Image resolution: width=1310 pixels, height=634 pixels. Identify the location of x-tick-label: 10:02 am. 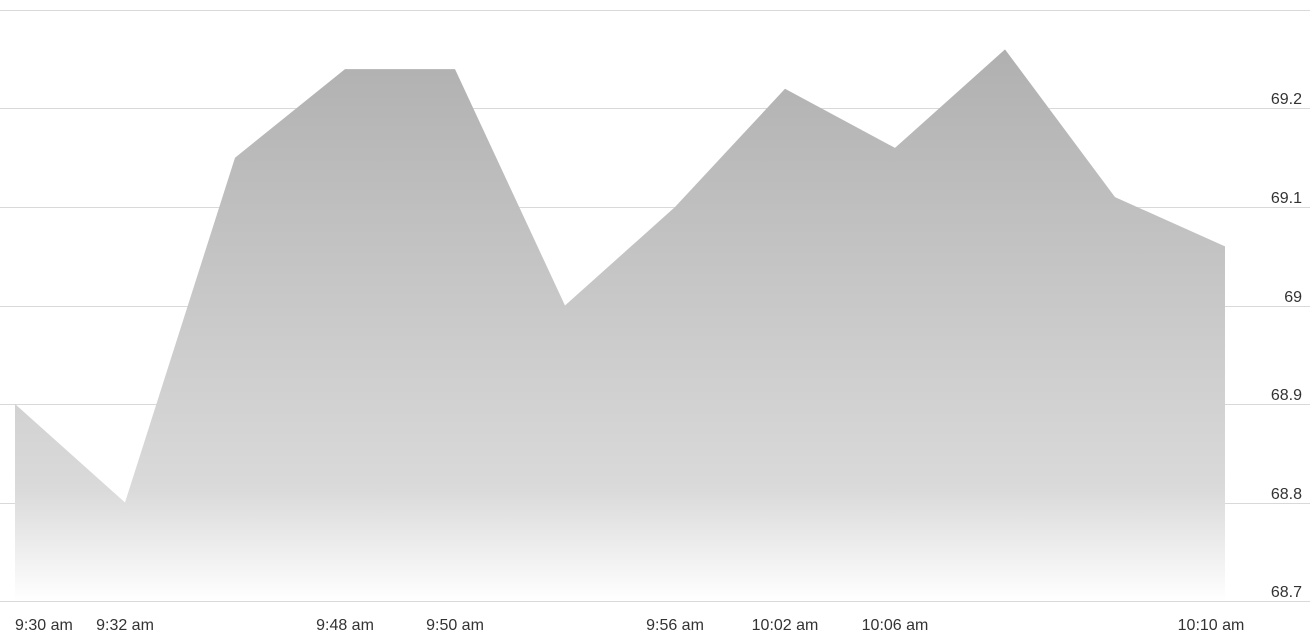
(785, 625).